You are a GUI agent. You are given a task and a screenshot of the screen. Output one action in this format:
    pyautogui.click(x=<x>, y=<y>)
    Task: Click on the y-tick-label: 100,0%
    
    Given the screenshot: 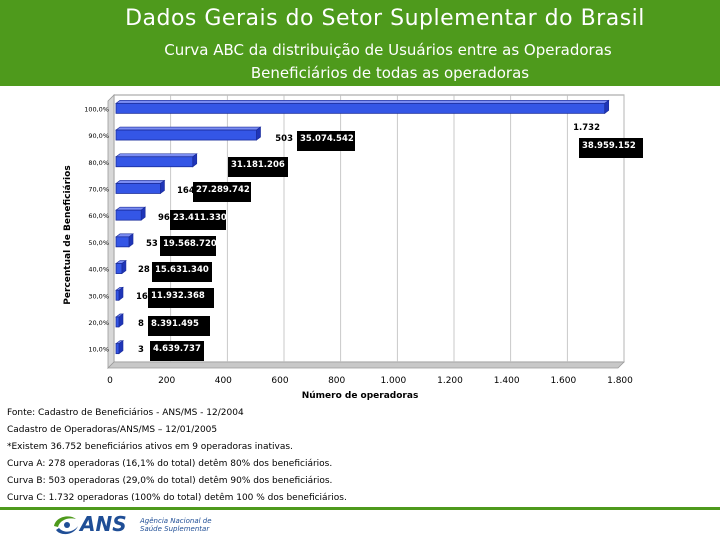 What is the action you would take?
    pyautogui.click(x=96, y=109)
    